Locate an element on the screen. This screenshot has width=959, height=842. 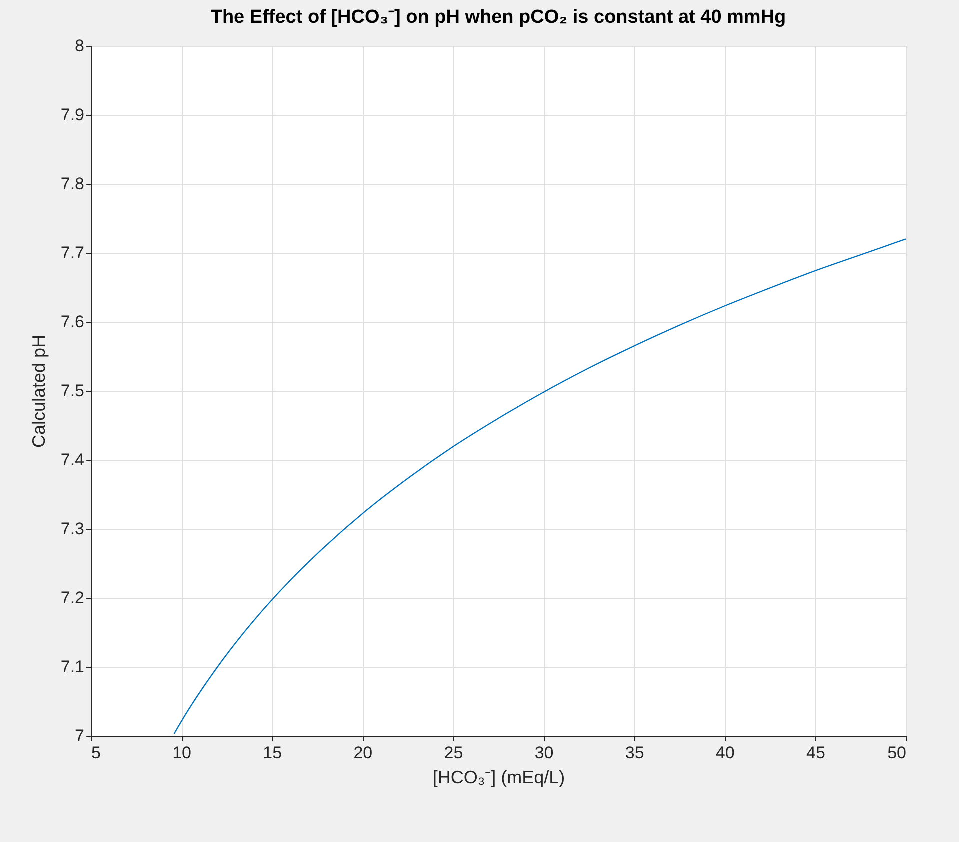
x-tick-label: 45 is located at coordinates (816, 753).